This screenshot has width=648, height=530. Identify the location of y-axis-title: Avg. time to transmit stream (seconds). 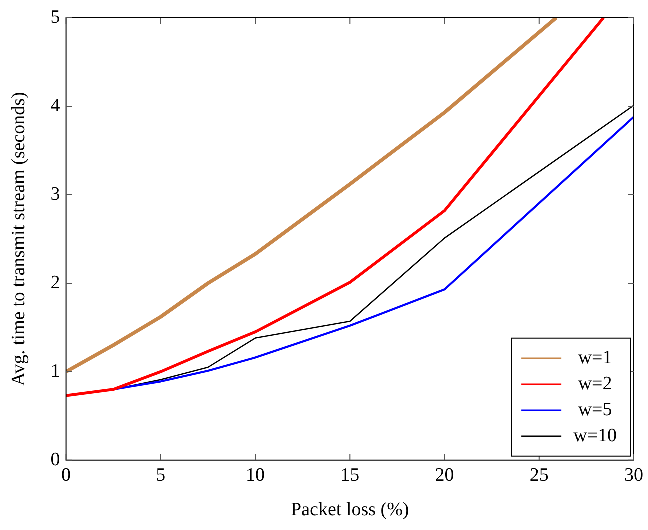
(19, 239).